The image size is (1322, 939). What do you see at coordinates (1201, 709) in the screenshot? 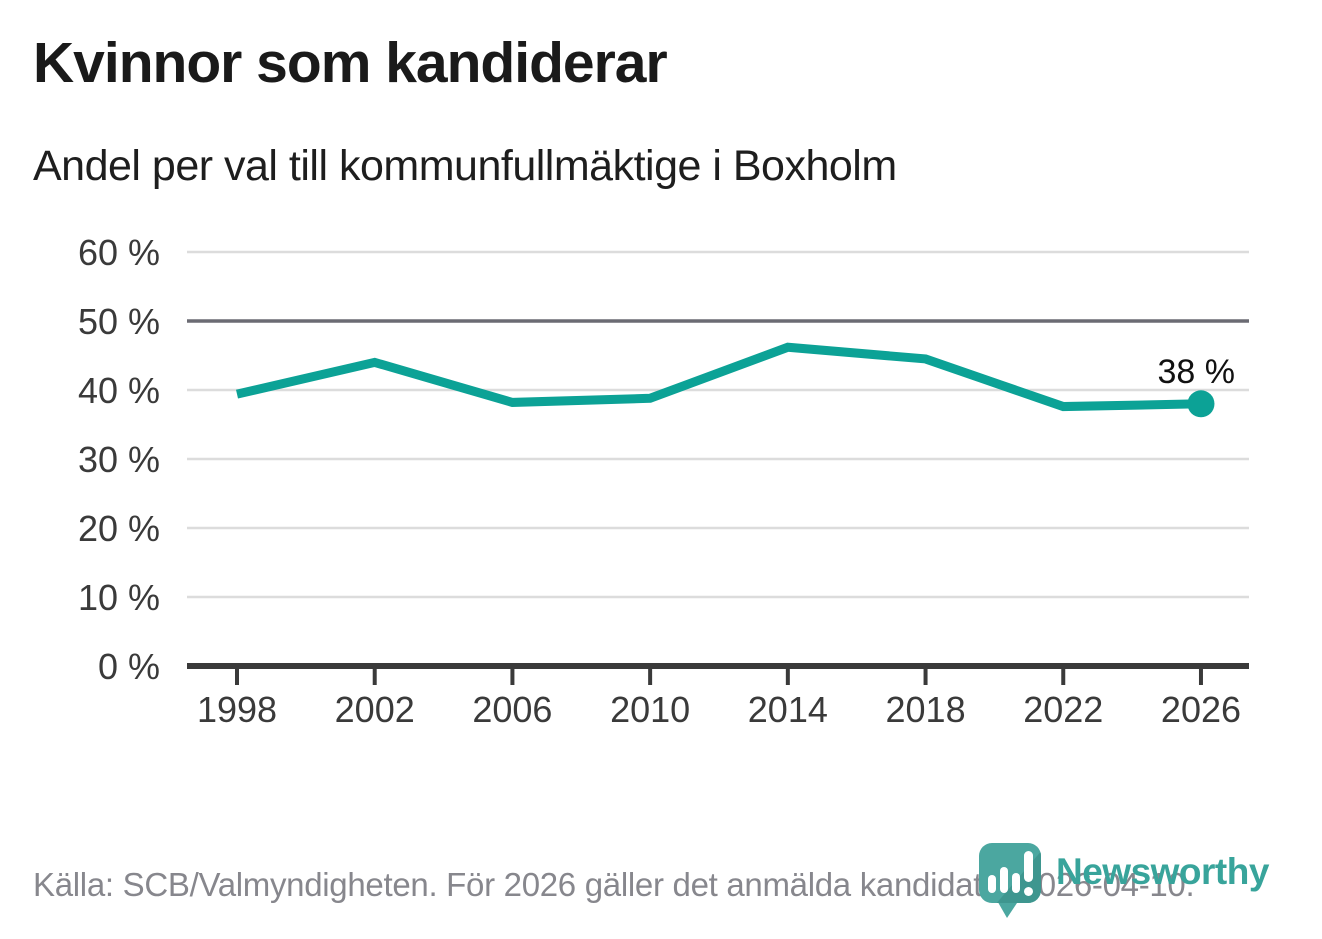
I see `x-axis-label: 2026` at bounding box center [1201, 709].